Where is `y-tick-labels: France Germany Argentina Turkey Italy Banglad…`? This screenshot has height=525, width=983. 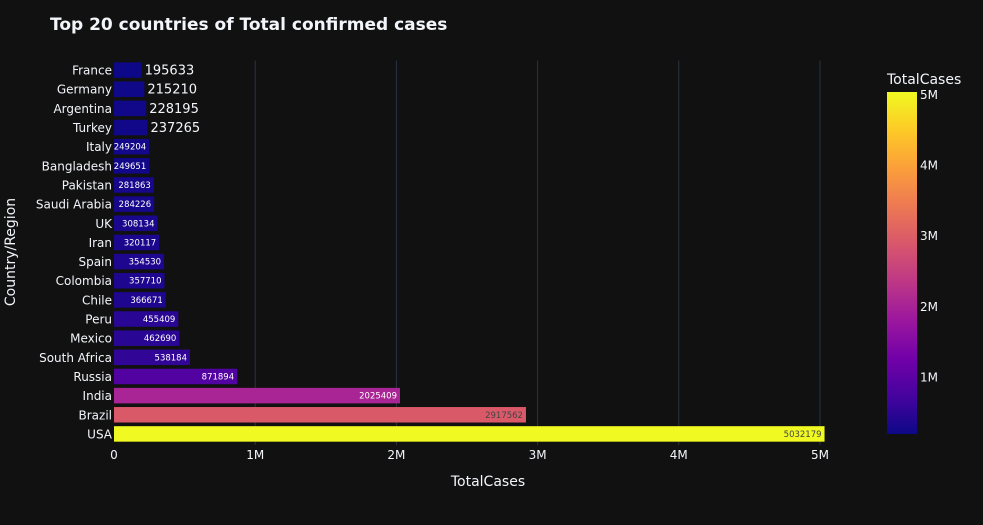 y-tick-labels: France Germany Argentina Turkey Italy Banglad… is located at coordinates (74, 253).